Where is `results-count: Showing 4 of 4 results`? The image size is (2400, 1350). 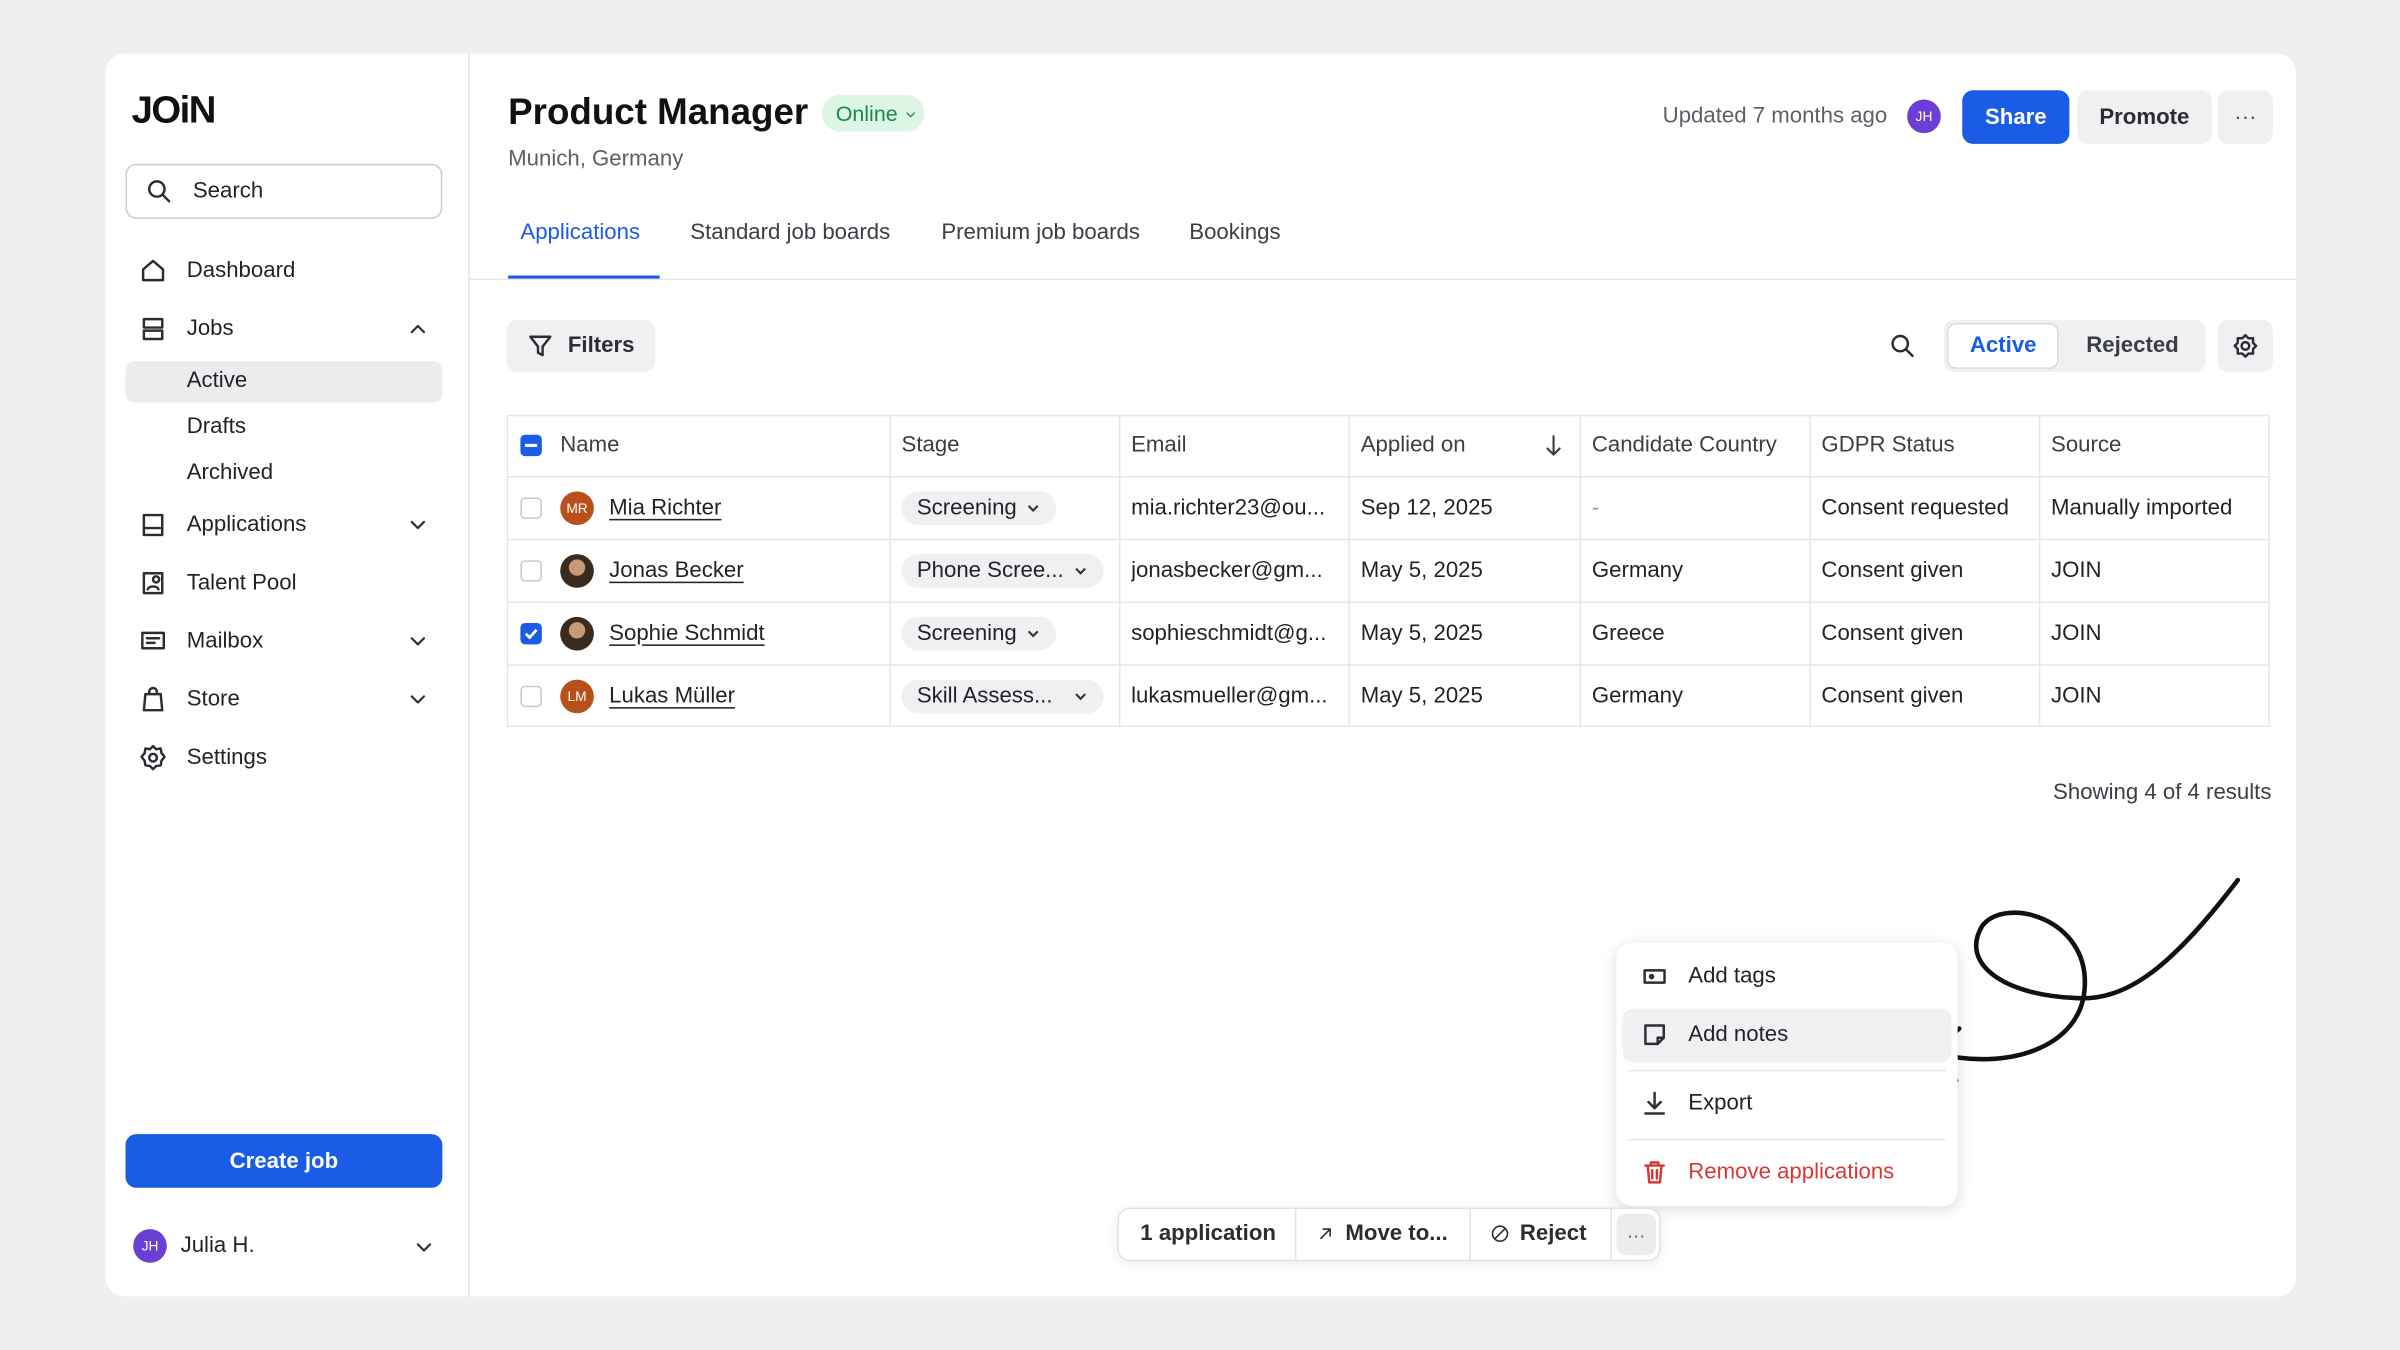
results-count: Showing 4 of 4 results is located at coordinates (2162, 793).